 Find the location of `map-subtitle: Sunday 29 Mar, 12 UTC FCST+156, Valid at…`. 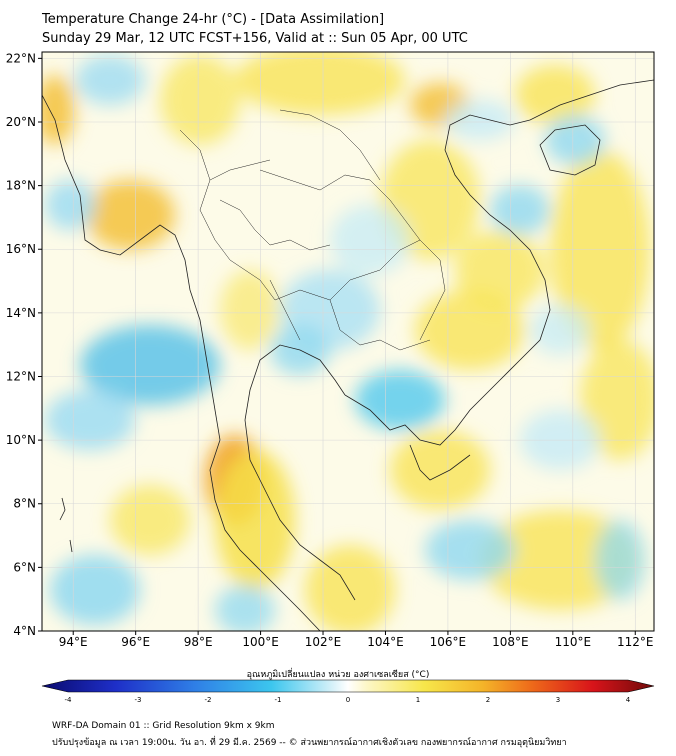

map-subtitle: Sunday 29 Mar, 12 UTC FCST+156, Valid at… is located at coordinates (255, 38).